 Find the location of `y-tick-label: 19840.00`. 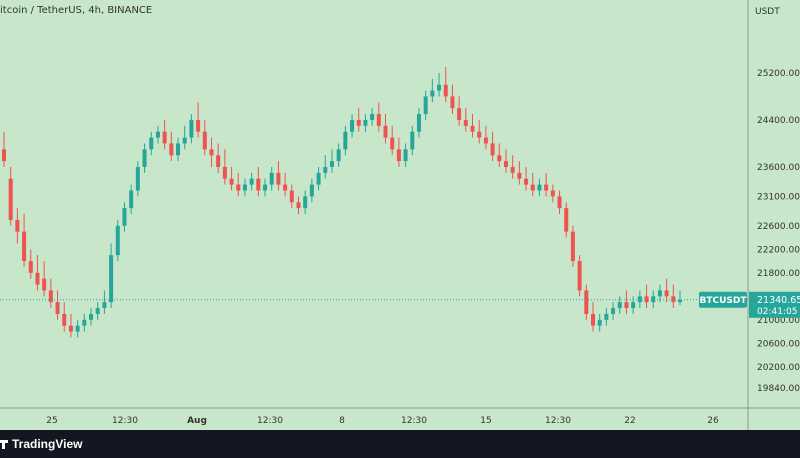

y-tick-label: 19840.00 is located at coordinates (778, 389).